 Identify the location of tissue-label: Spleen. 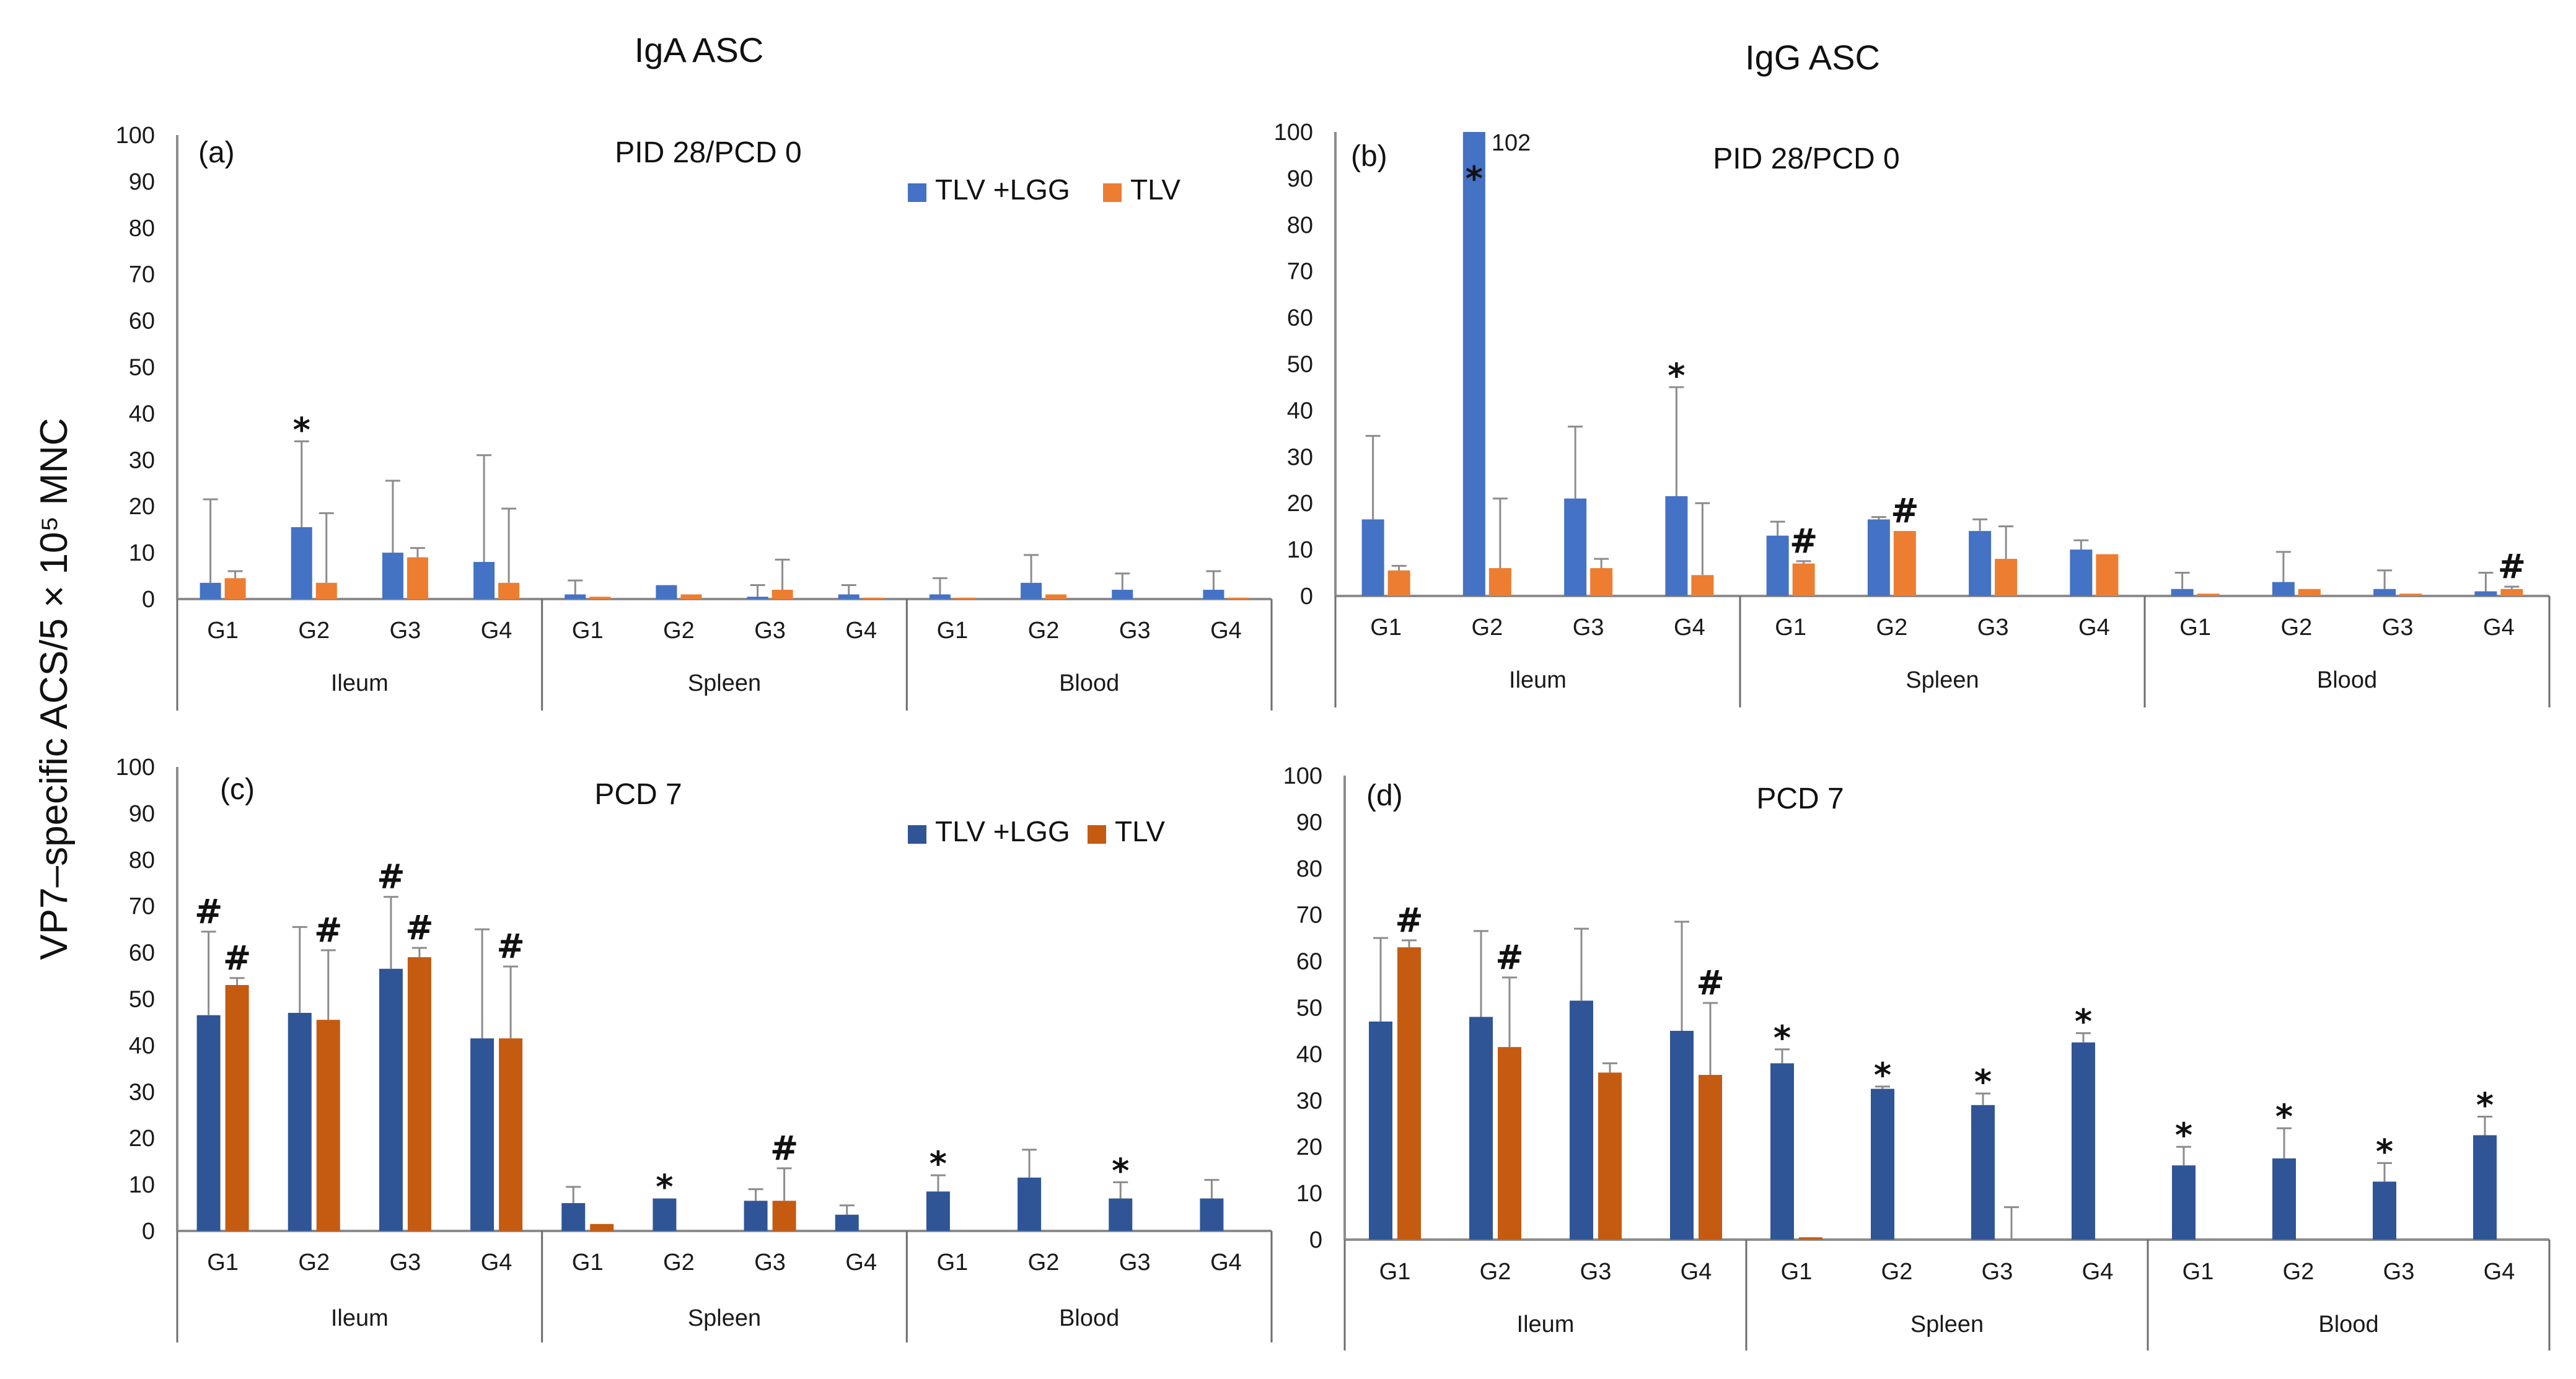
(1947, 1324).